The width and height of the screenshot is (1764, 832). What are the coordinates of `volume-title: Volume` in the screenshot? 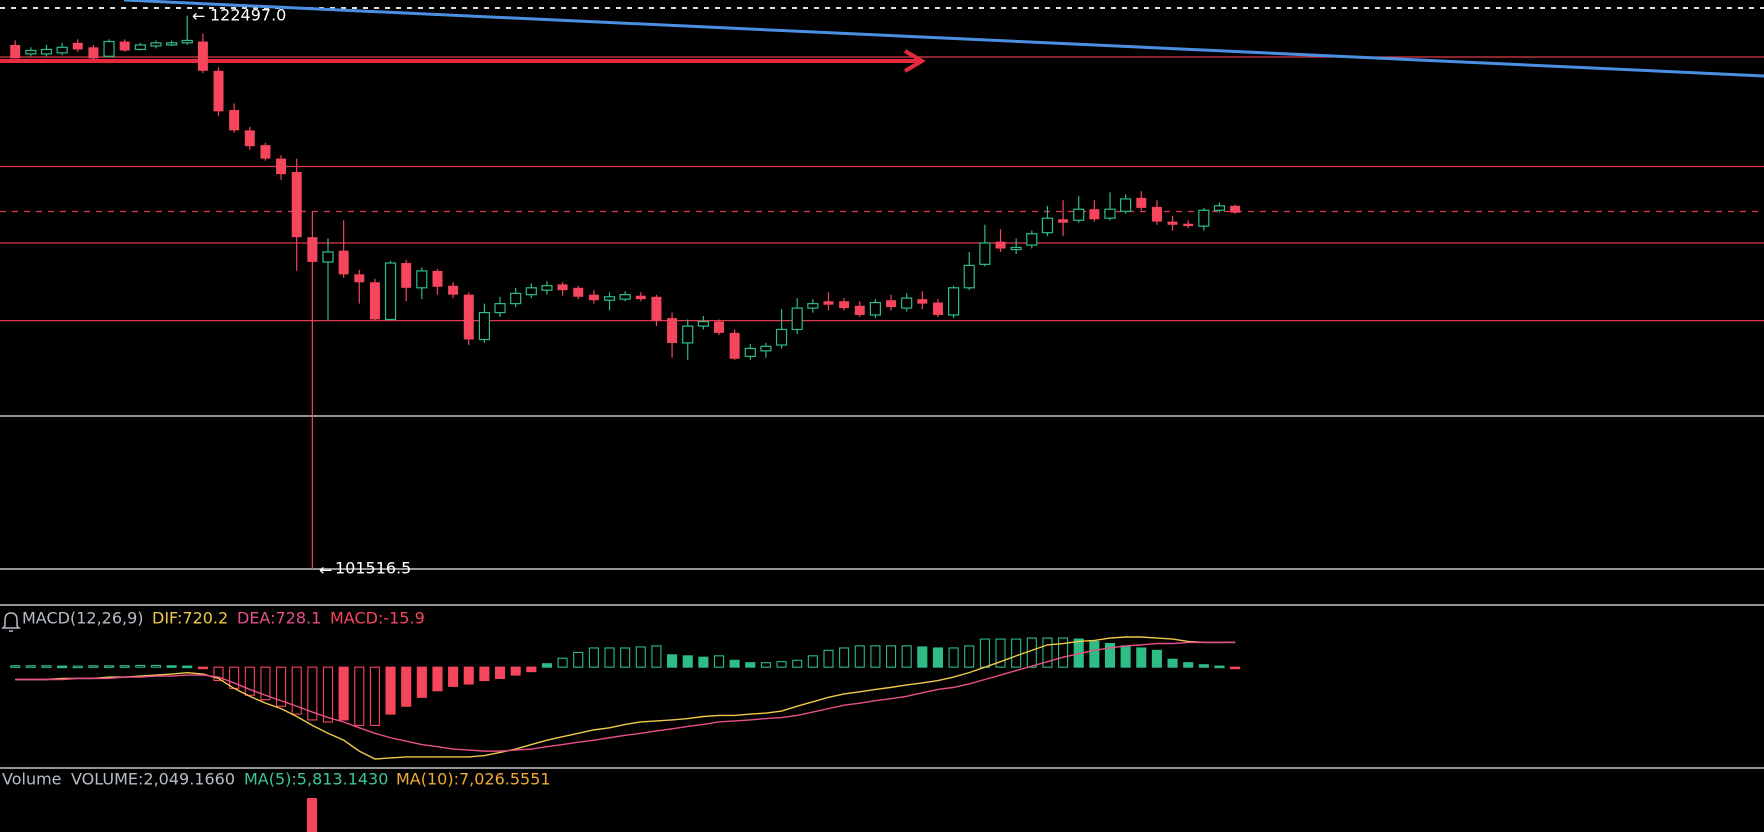 It's located at (32, 779).